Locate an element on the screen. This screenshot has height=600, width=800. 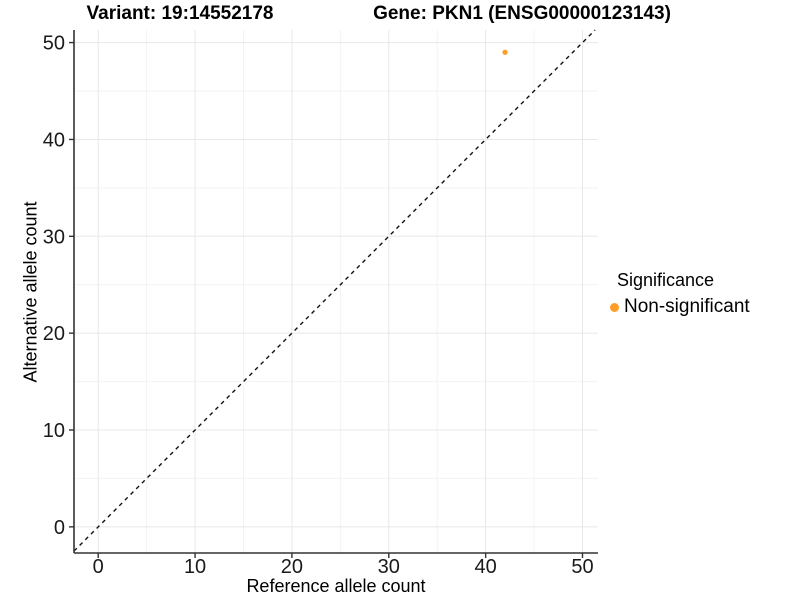
y-axis-title: Alternative allele count is located at coordinates (30, 292).